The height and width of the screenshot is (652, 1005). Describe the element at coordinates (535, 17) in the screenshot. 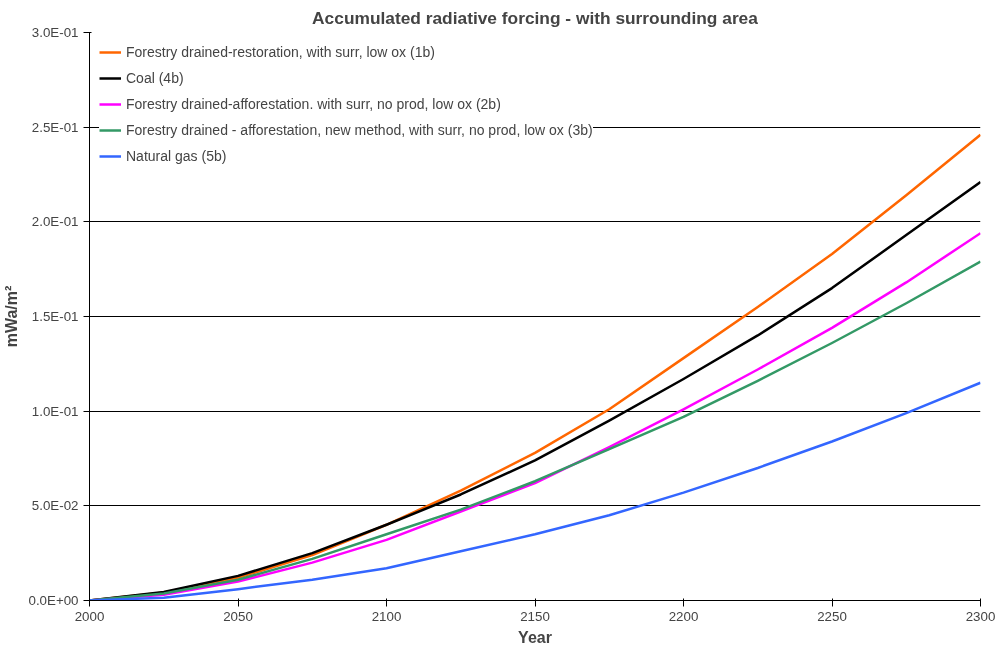

I see `chart-title: Accumulated radiative forcing - with surrounding area` at that location.